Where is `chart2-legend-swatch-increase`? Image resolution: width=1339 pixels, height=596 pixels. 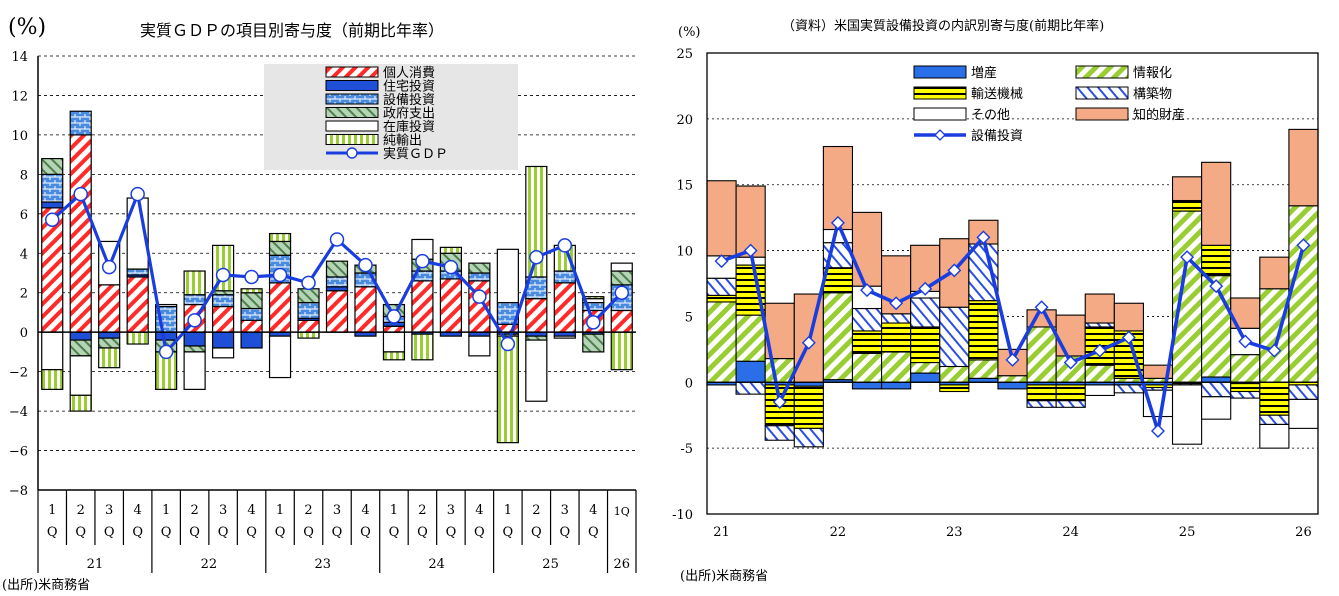 chart2-legend-swatch-increase is located at coordinates (940, 72).